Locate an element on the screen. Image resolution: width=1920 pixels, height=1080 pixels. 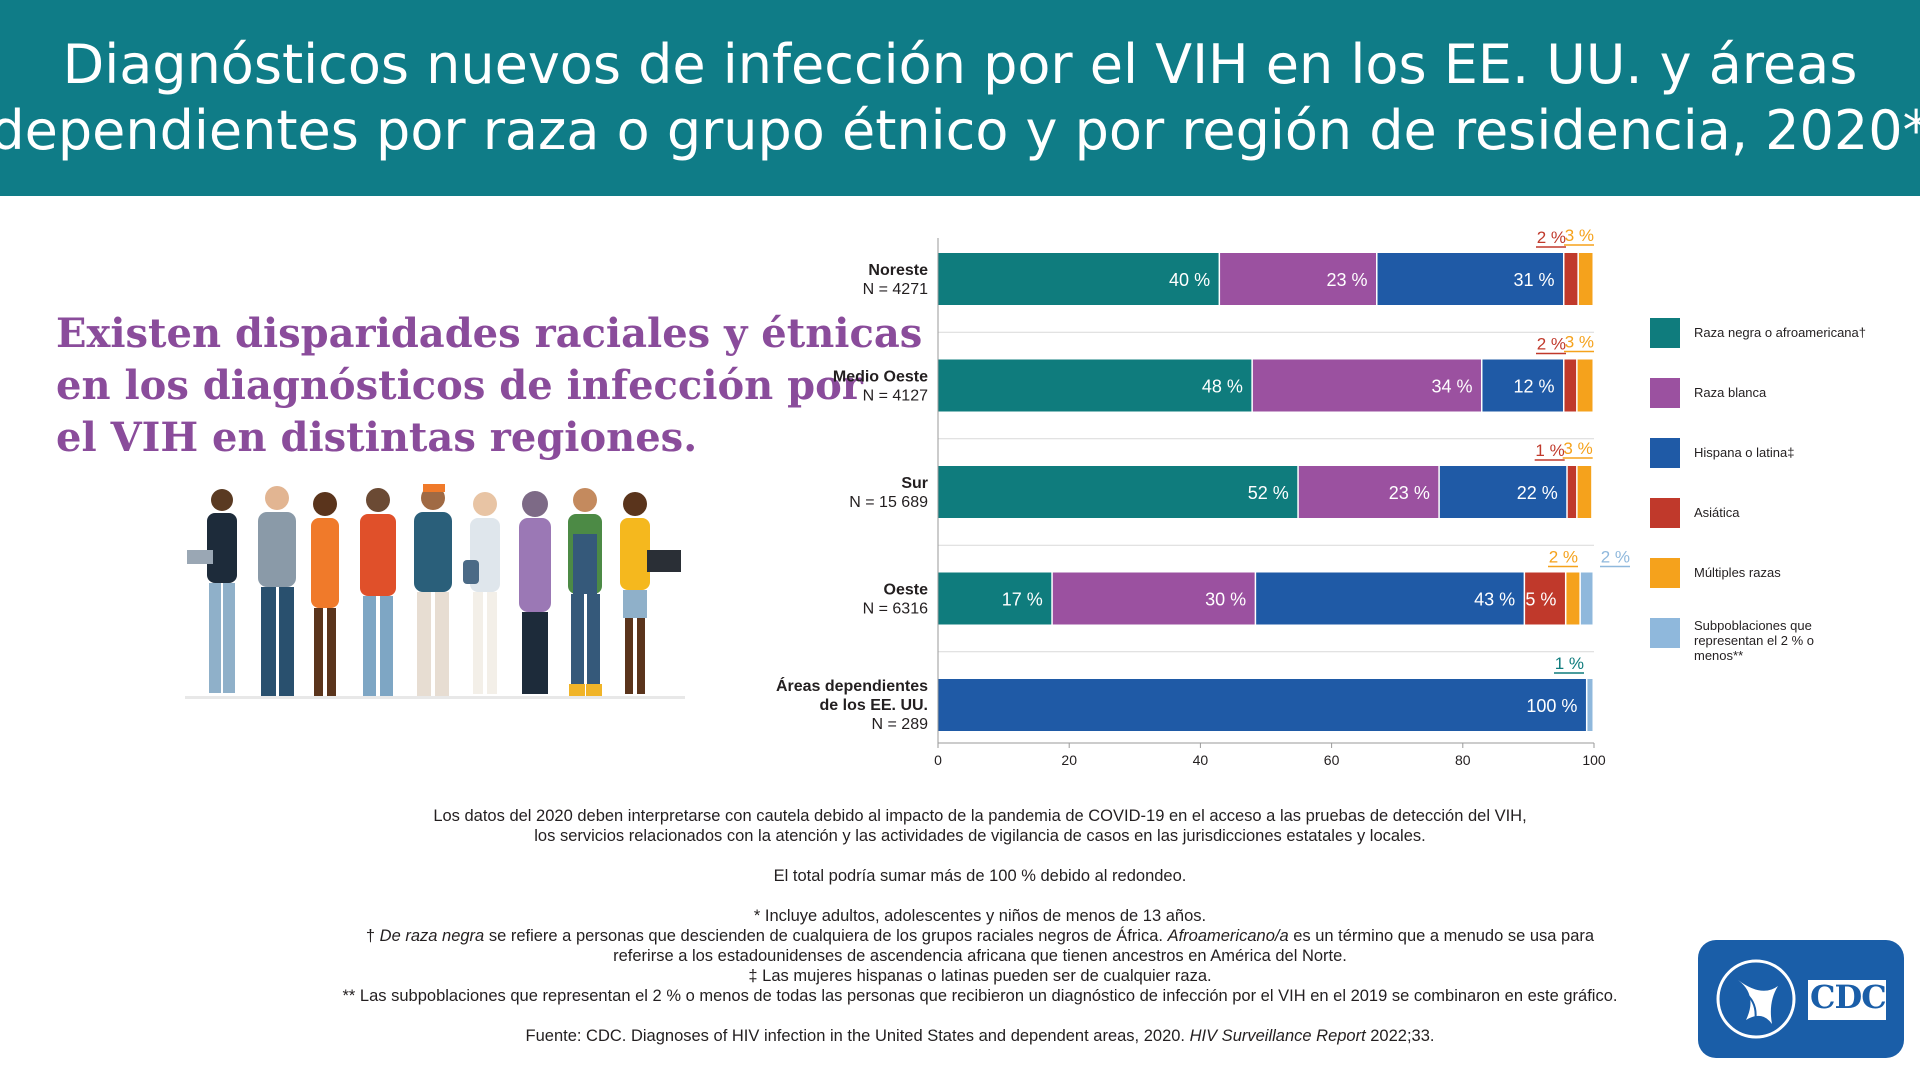
legend-label: Múltiples razas is located at coordinates (1737, 572).